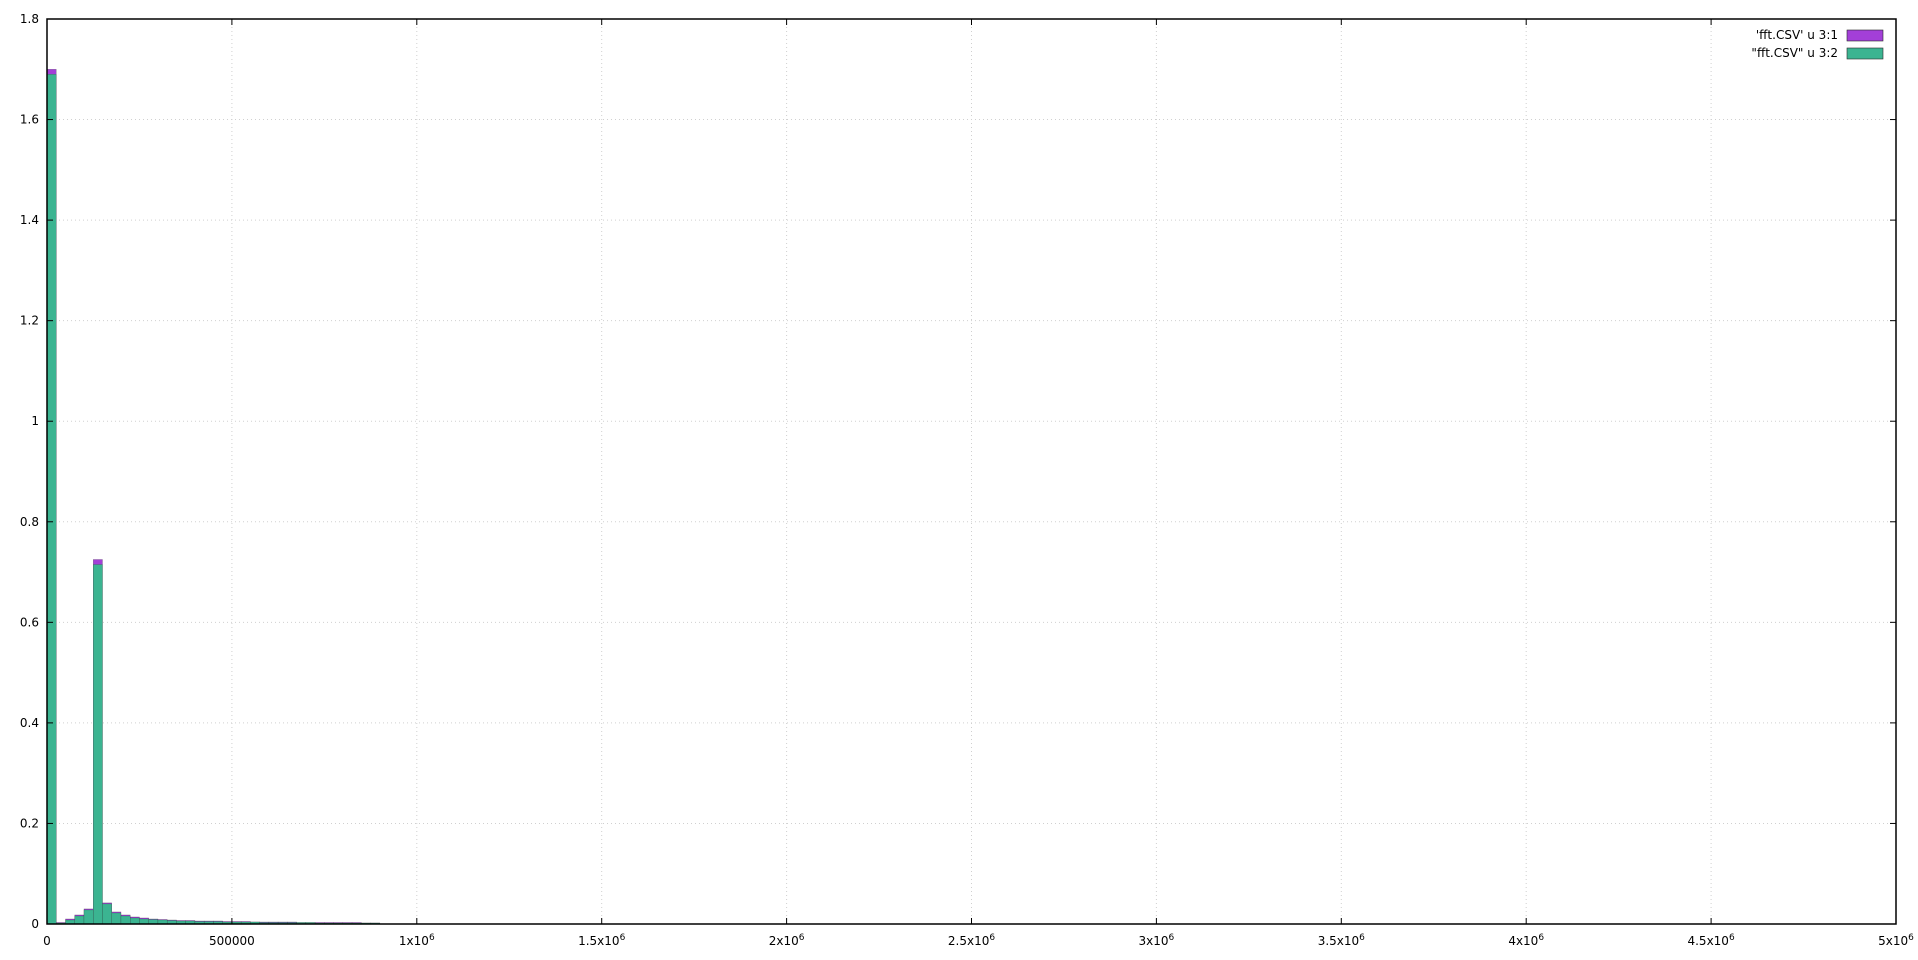  Describe the element at coordinates (35, 421) in the screenshot. I see `y-tick-label: 1` at that location.